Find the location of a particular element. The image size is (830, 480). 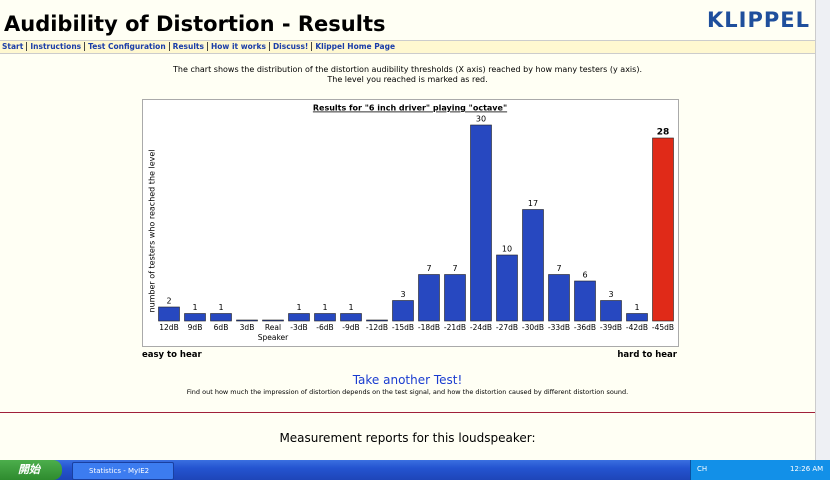

task-button: Statistics - MyIE2 is located at coordinates (123, 471).